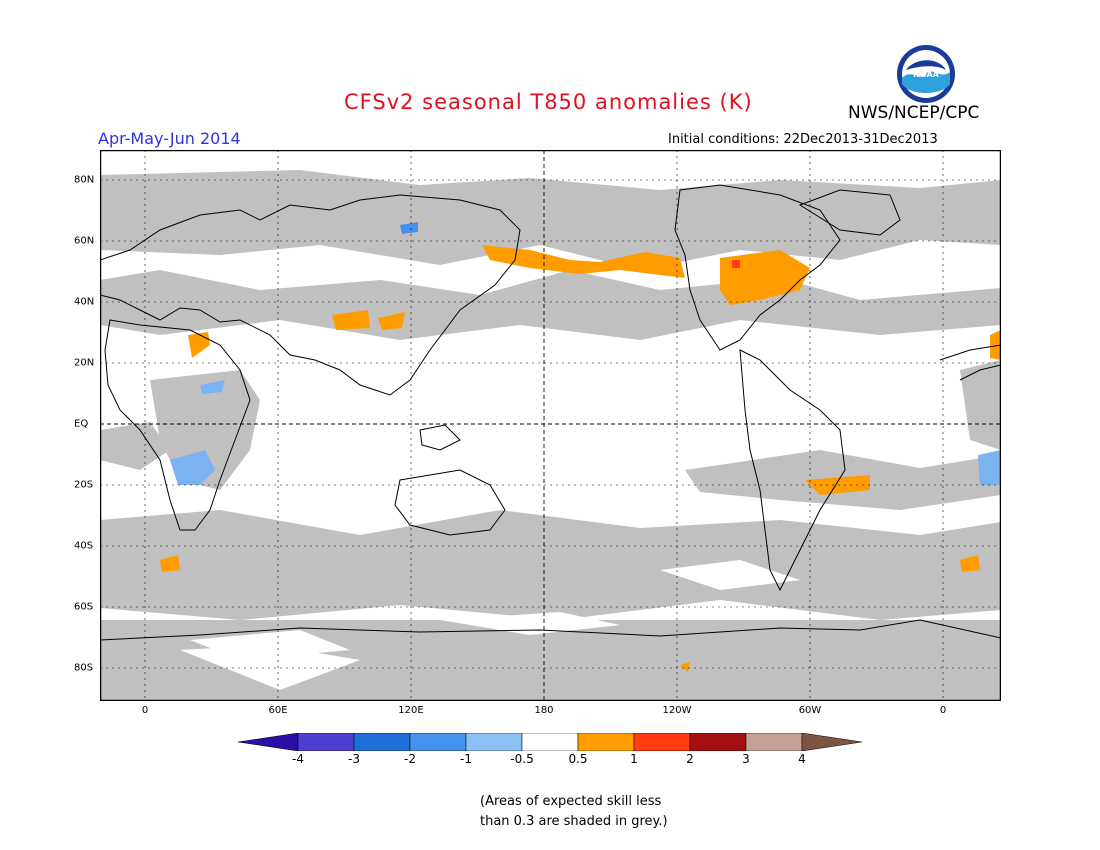  I want to click on map-title: CFSv2 seasonal T850 anomalies (K), so click(548, 102).